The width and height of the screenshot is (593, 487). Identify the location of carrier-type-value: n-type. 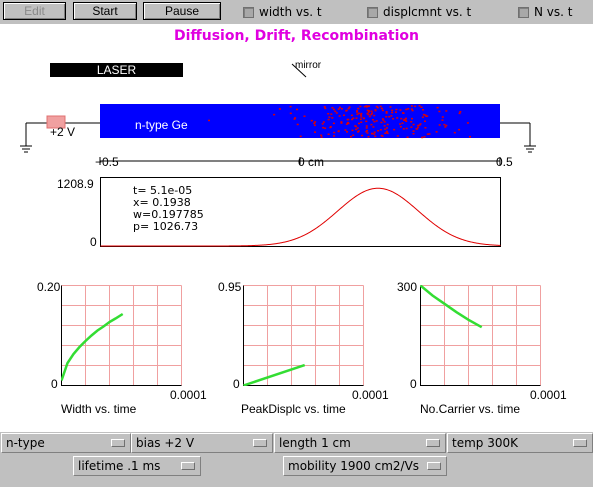
(25, 443).